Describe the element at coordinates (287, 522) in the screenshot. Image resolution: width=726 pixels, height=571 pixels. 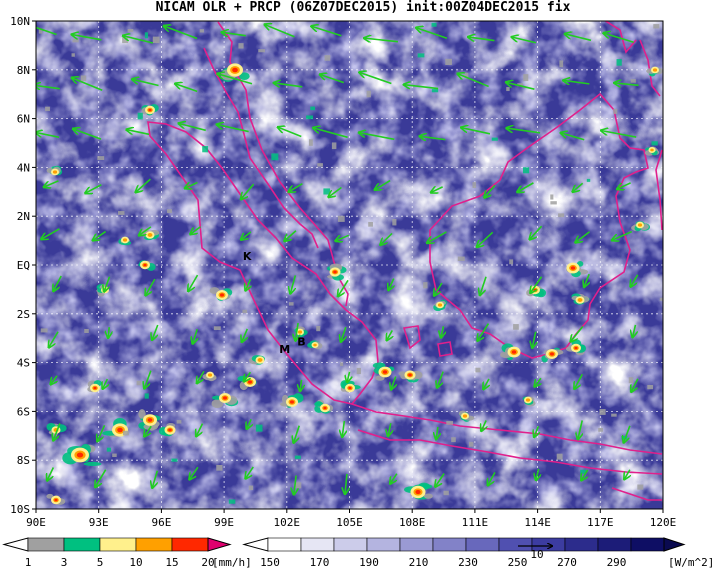
I see `lon-label: 102E` at that location.